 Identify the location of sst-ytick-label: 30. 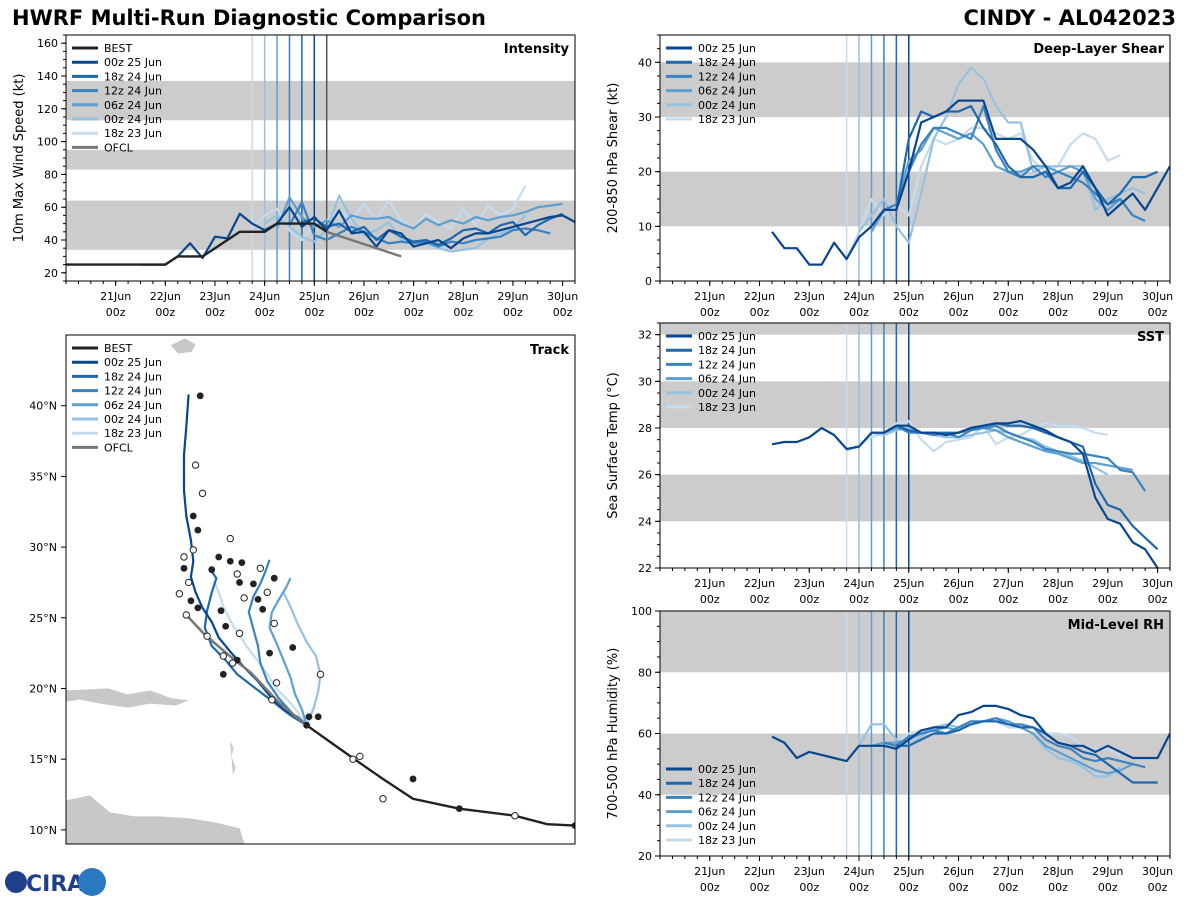
(645, 381).